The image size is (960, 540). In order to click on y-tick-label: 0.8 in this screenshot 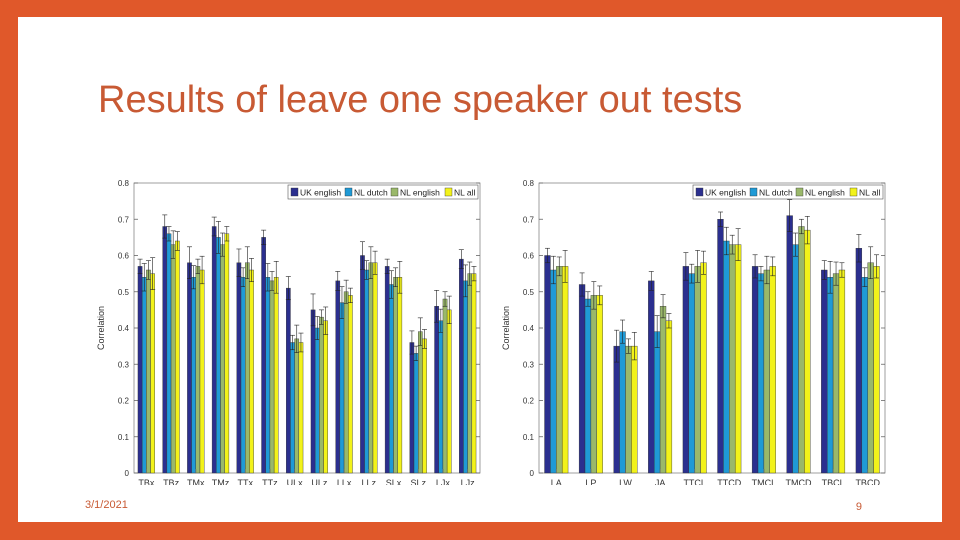, I will do `click(124, 183)`.